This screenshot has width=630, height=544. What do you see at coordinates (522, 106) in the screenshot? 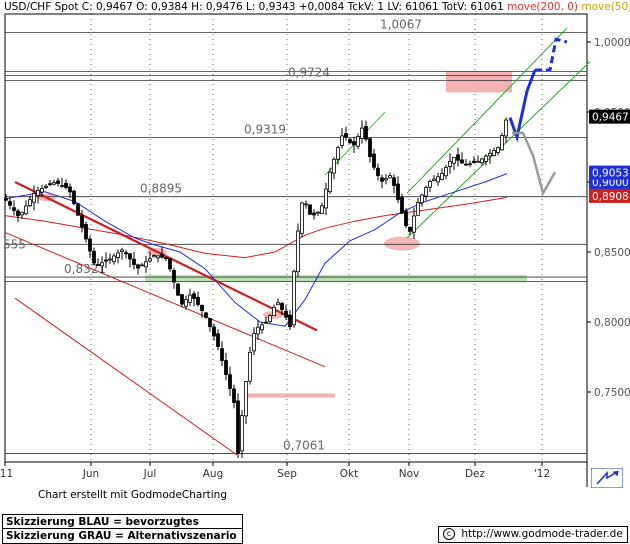
I see `scenario-blue-solid` at bounding box center [522, 106].